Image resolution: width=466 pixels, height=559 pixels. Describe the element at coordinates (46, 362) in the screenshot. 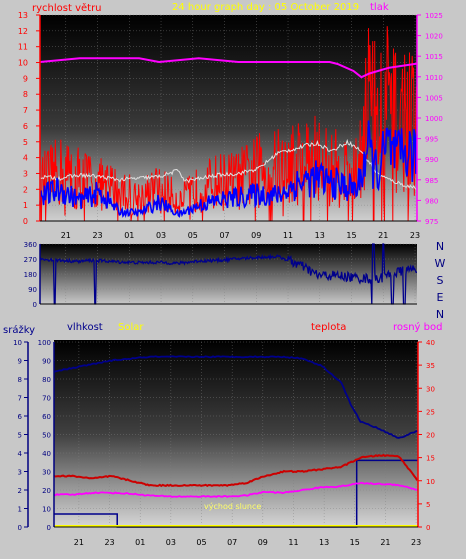

I see `humidity-axis-tick-label: 90` at that location.